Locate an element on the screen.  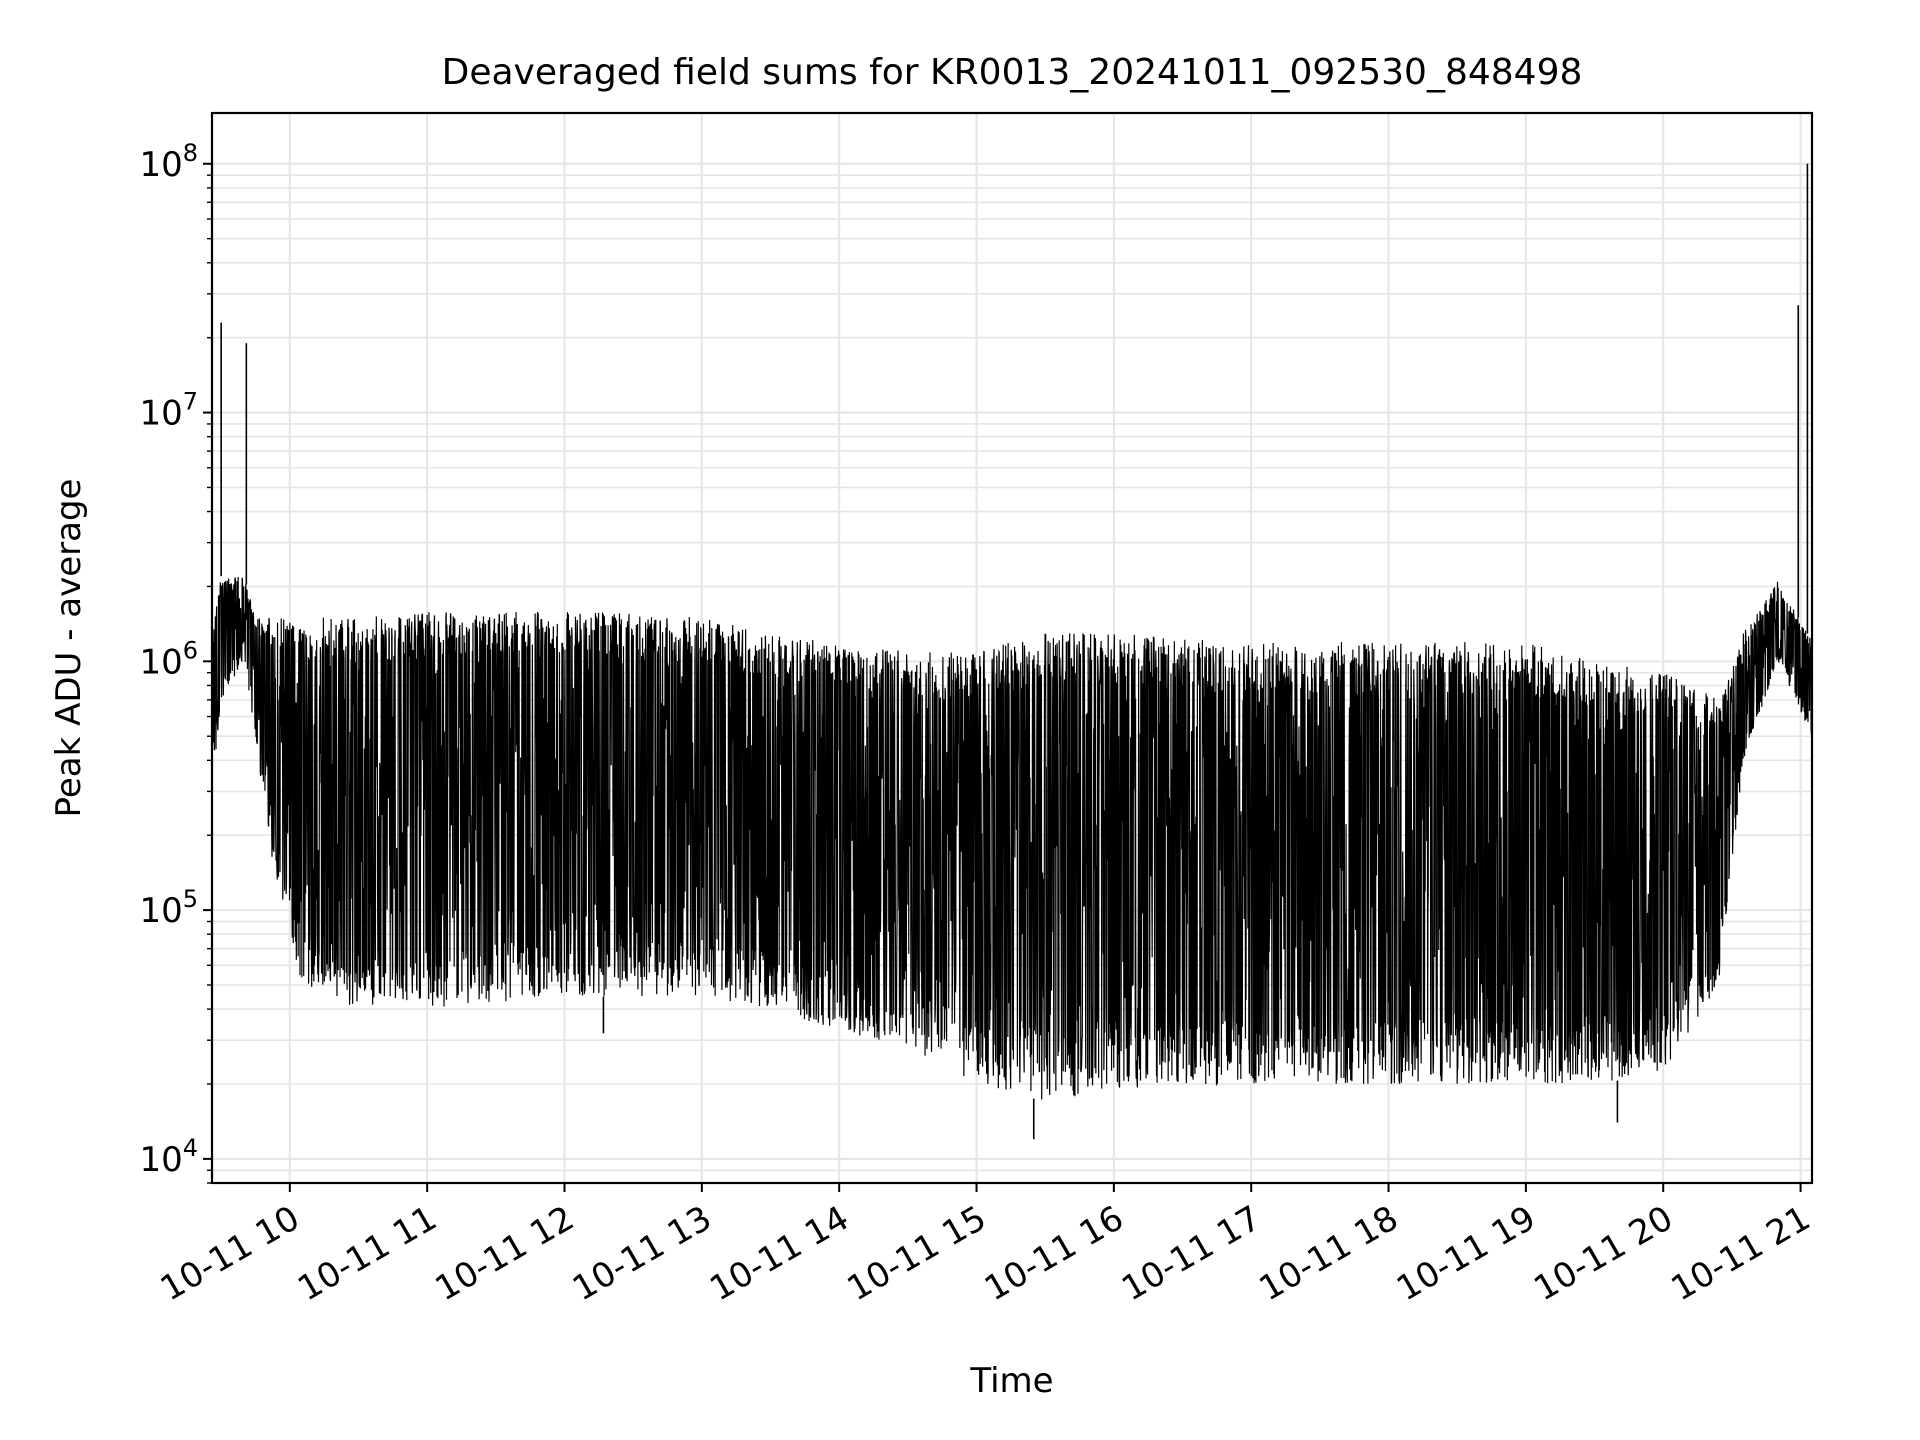
y-tick-label: 10⁸ is located at coordinates (168, 162).